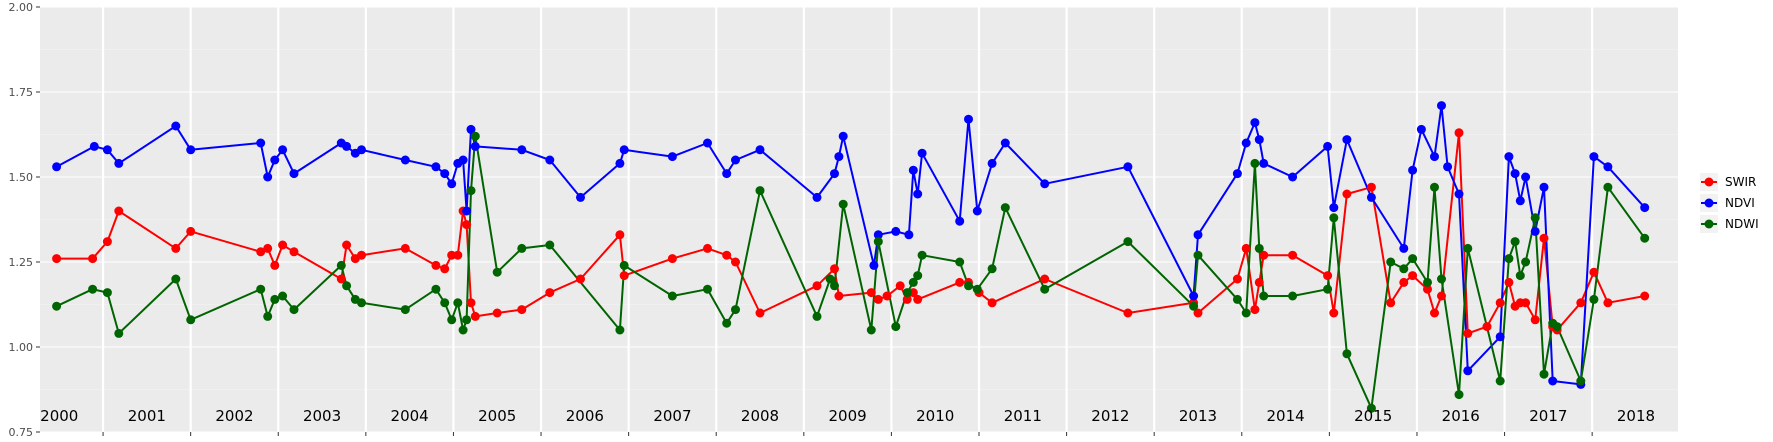 The height and width of the screenshot is (442, 1773). What do you see at coordinates (24, 220) in the screenshot?
I see `y-axis: 0.75 1.00 1.25 1.50 1.75 2.00` at bounding box center [24, 220].